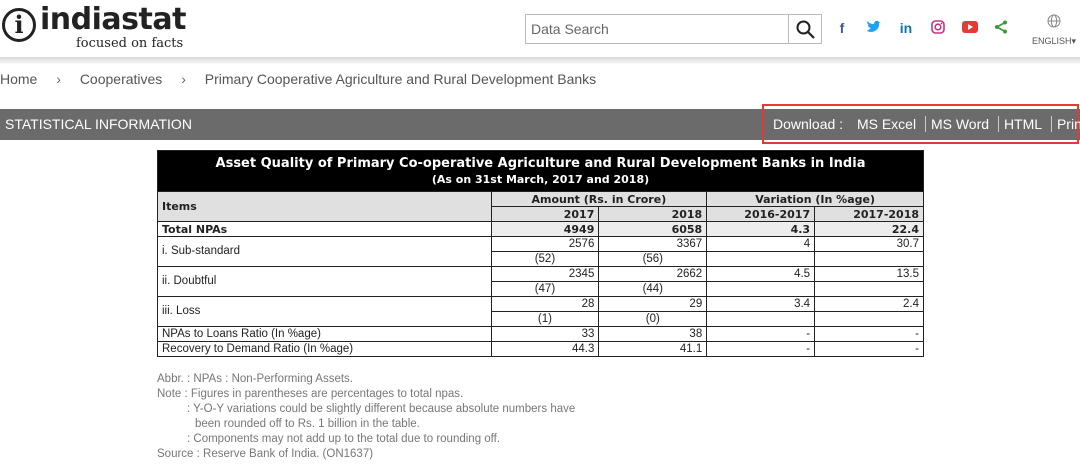 The width and height of the screenshot is (1080, 464). I want to click on cell-value: 6058, so click(653, 229).